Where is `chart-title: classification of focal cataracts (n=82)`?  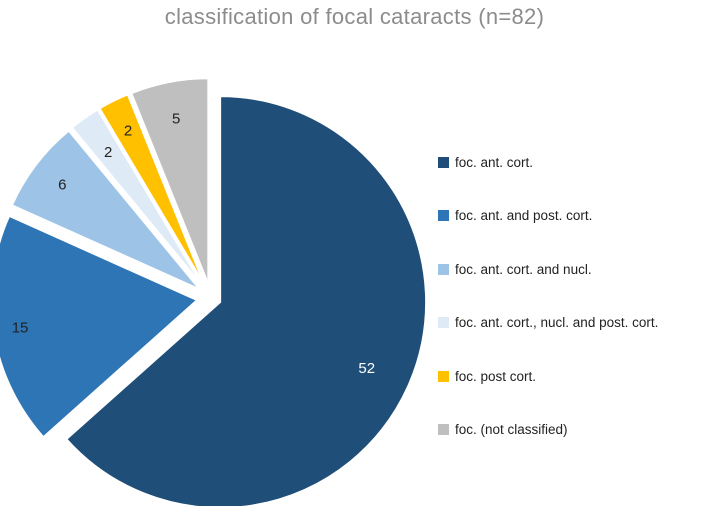
chart-title: classification of focal cataracts (n=82) is located at coordinates (354, 16).